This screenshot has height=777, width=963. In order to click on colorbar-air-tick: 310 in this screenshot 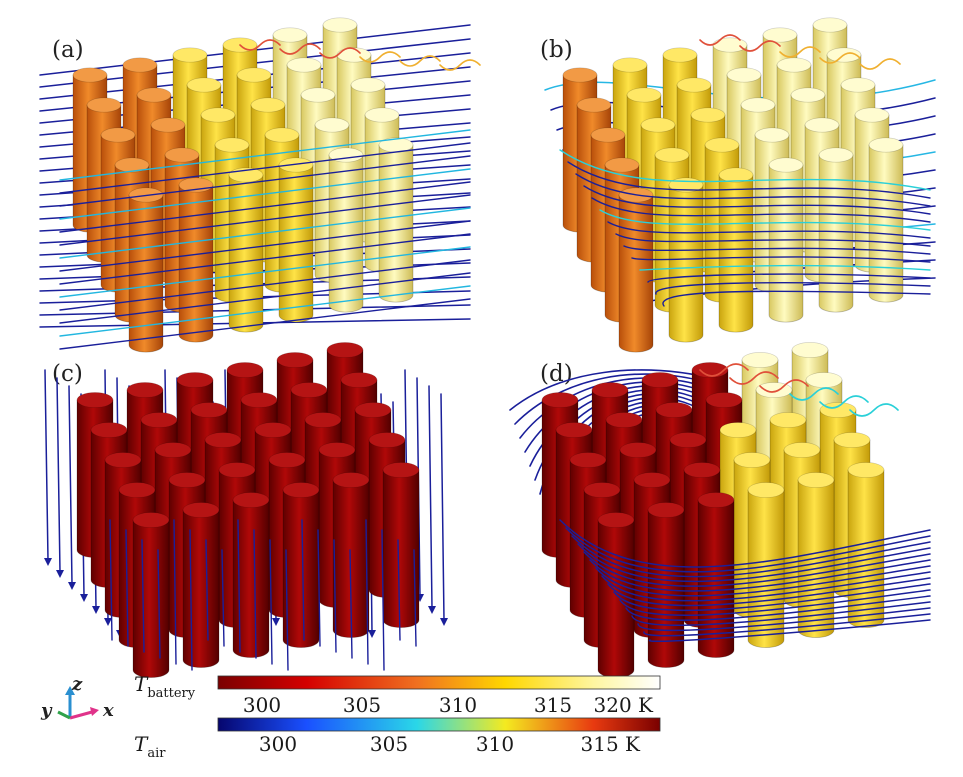, I will do `click(495, 744)`.